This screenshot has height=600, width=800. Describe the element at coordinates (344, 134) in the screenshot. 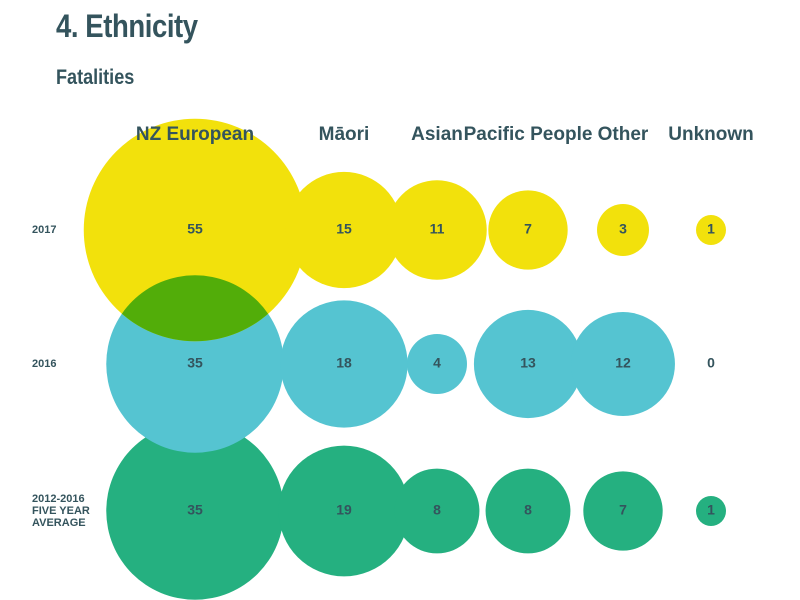

I see `category-label-m-ori: Māori` at that location.